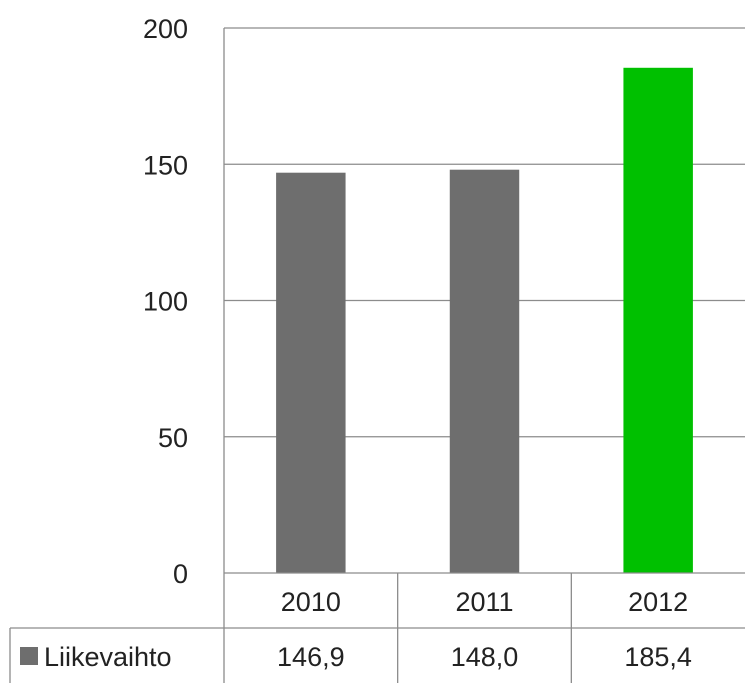  What do you see at coordinates (311, 657) in the screenshot?
I see `data-value-label: 146,9` at bounding box center [311, 657].